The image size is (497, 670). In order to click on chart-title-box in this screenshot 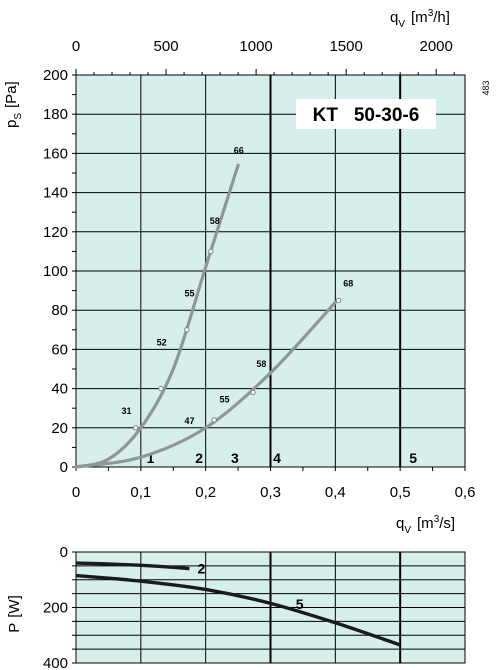, I will do `click(366, 114)`.